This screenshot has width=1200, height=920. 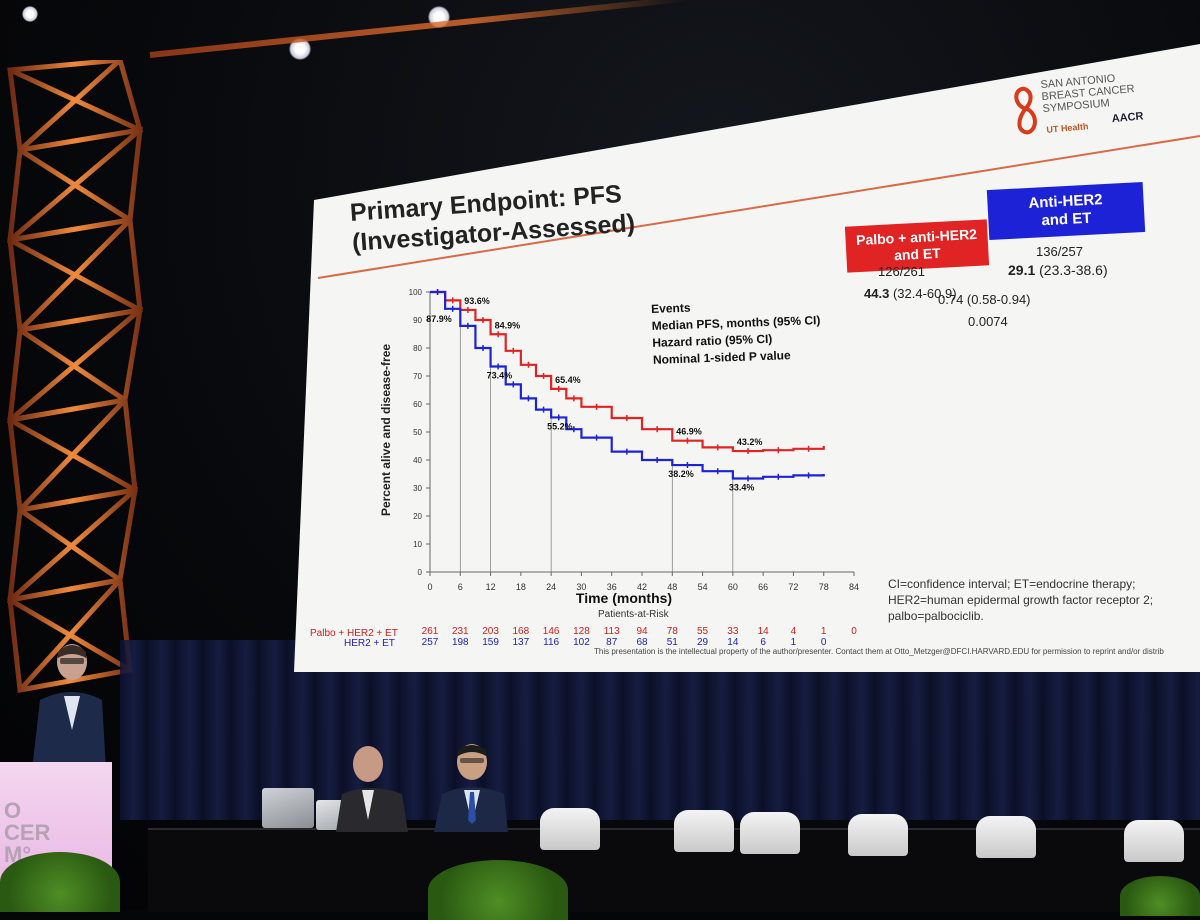 I want to click on y-tick-label: 90, so click(x=417, y=320).